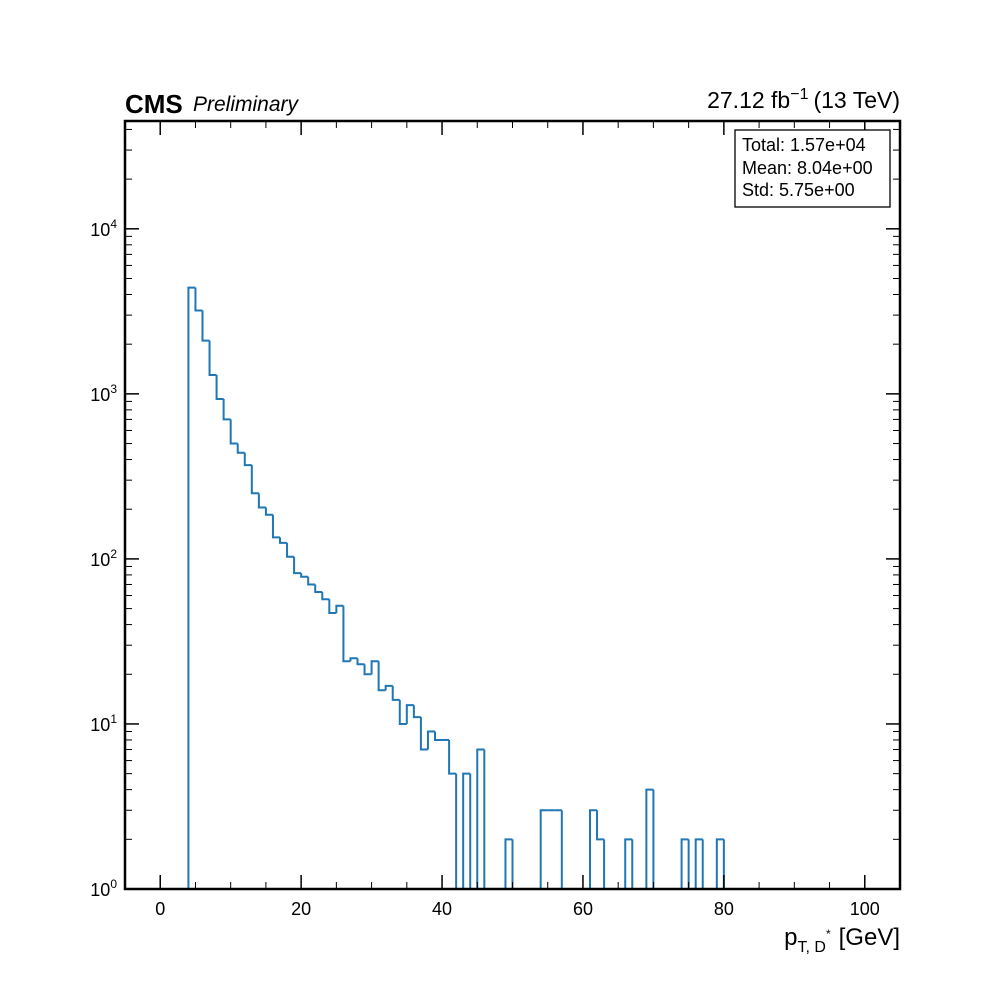 The image size is (1000, 1000). Describe the element at coordinates (807, 168) in the screenshot. I see `stats-mean: Mean: 8.04e+00` at that location.